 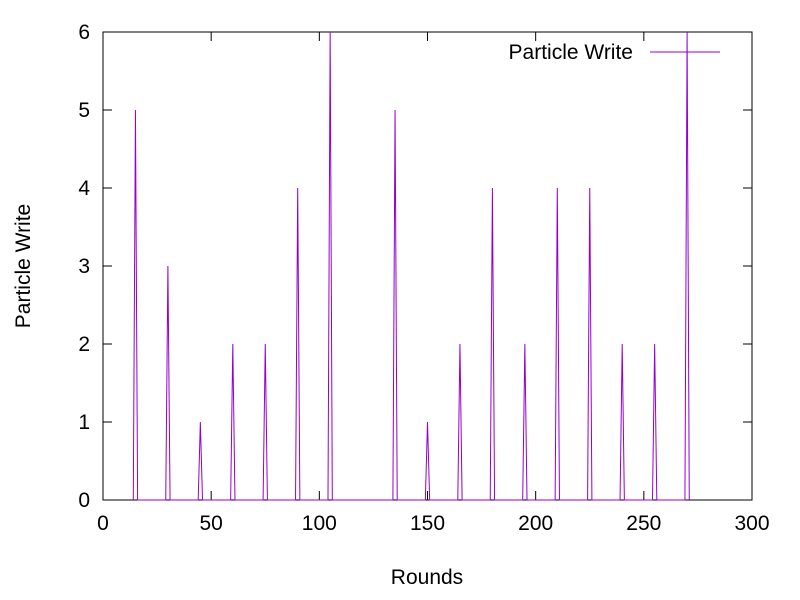 What do you see at coordinates (535, 523) in the screenshot?
I see `x-tick-label: 200` at bounding box center [535, 523].